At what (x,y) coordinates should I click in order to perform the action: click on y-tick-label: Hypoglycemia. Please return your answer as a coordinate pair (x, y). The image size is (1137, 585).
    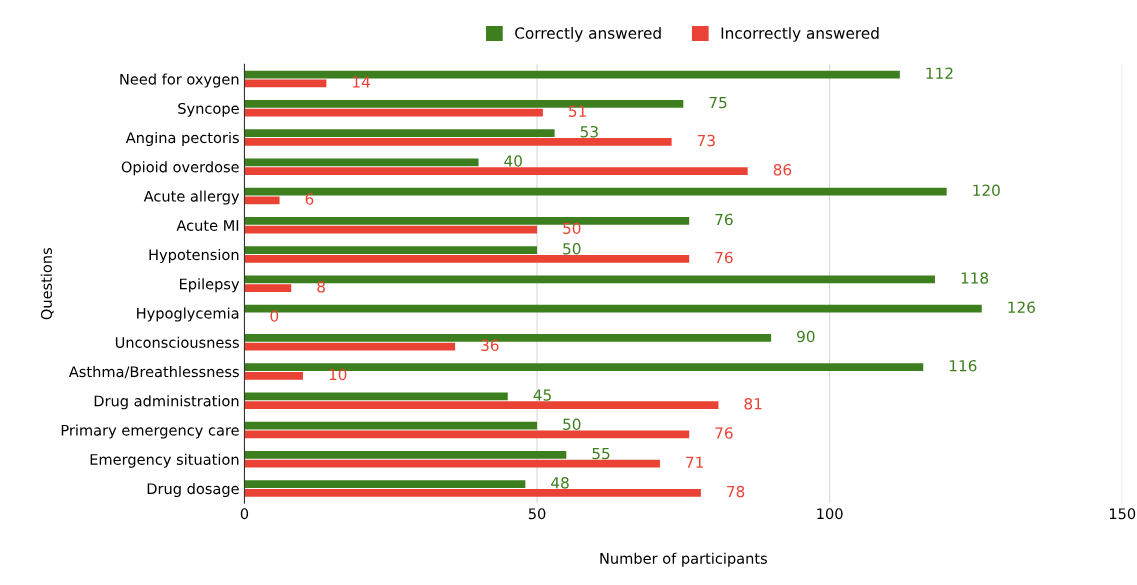
    Looking at the image, I should click on (188, 314).